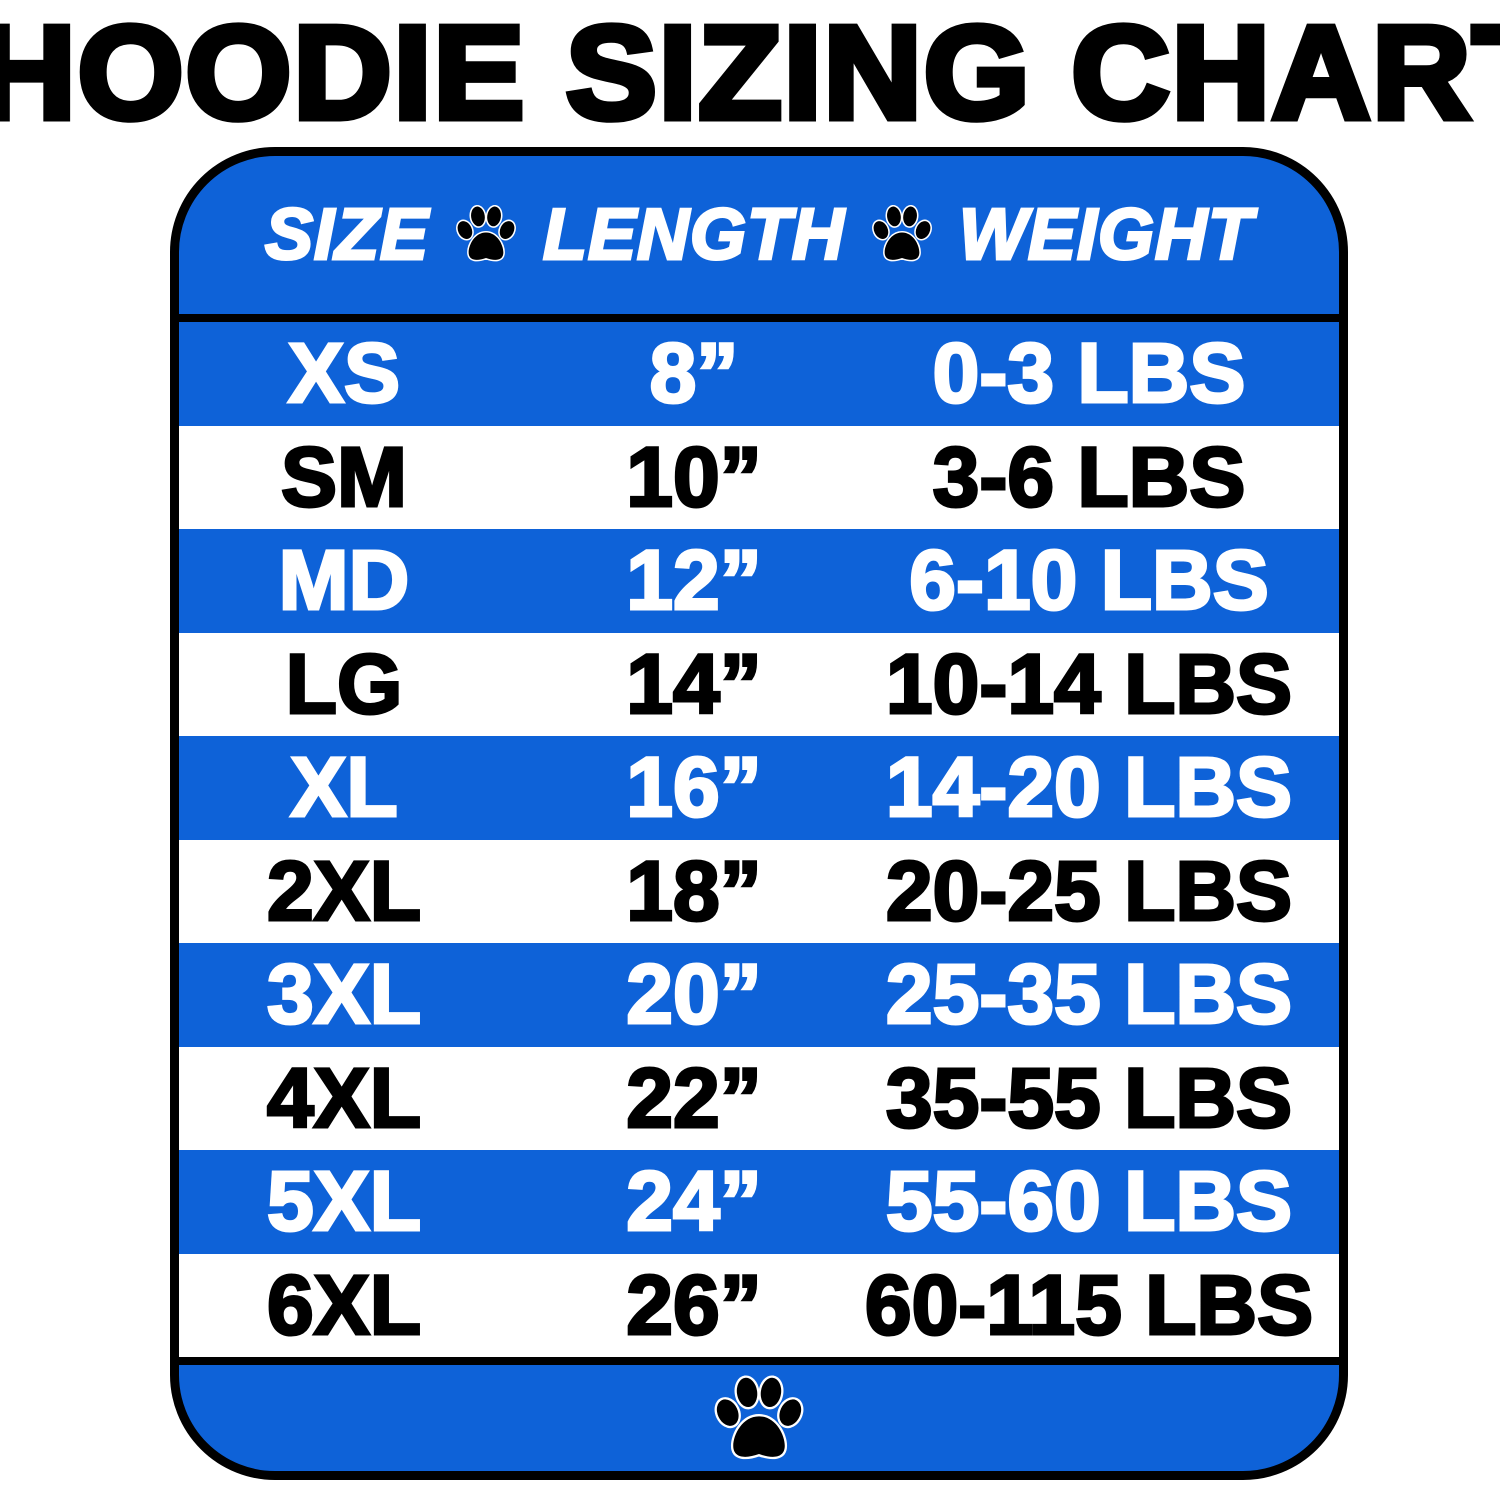 The height and width of the screenshot is (1500, 1500). What do you see at coordinates (343, 890) in the screenshot?
I see `size-cell: 2XL` at bounding box center [343, 890].